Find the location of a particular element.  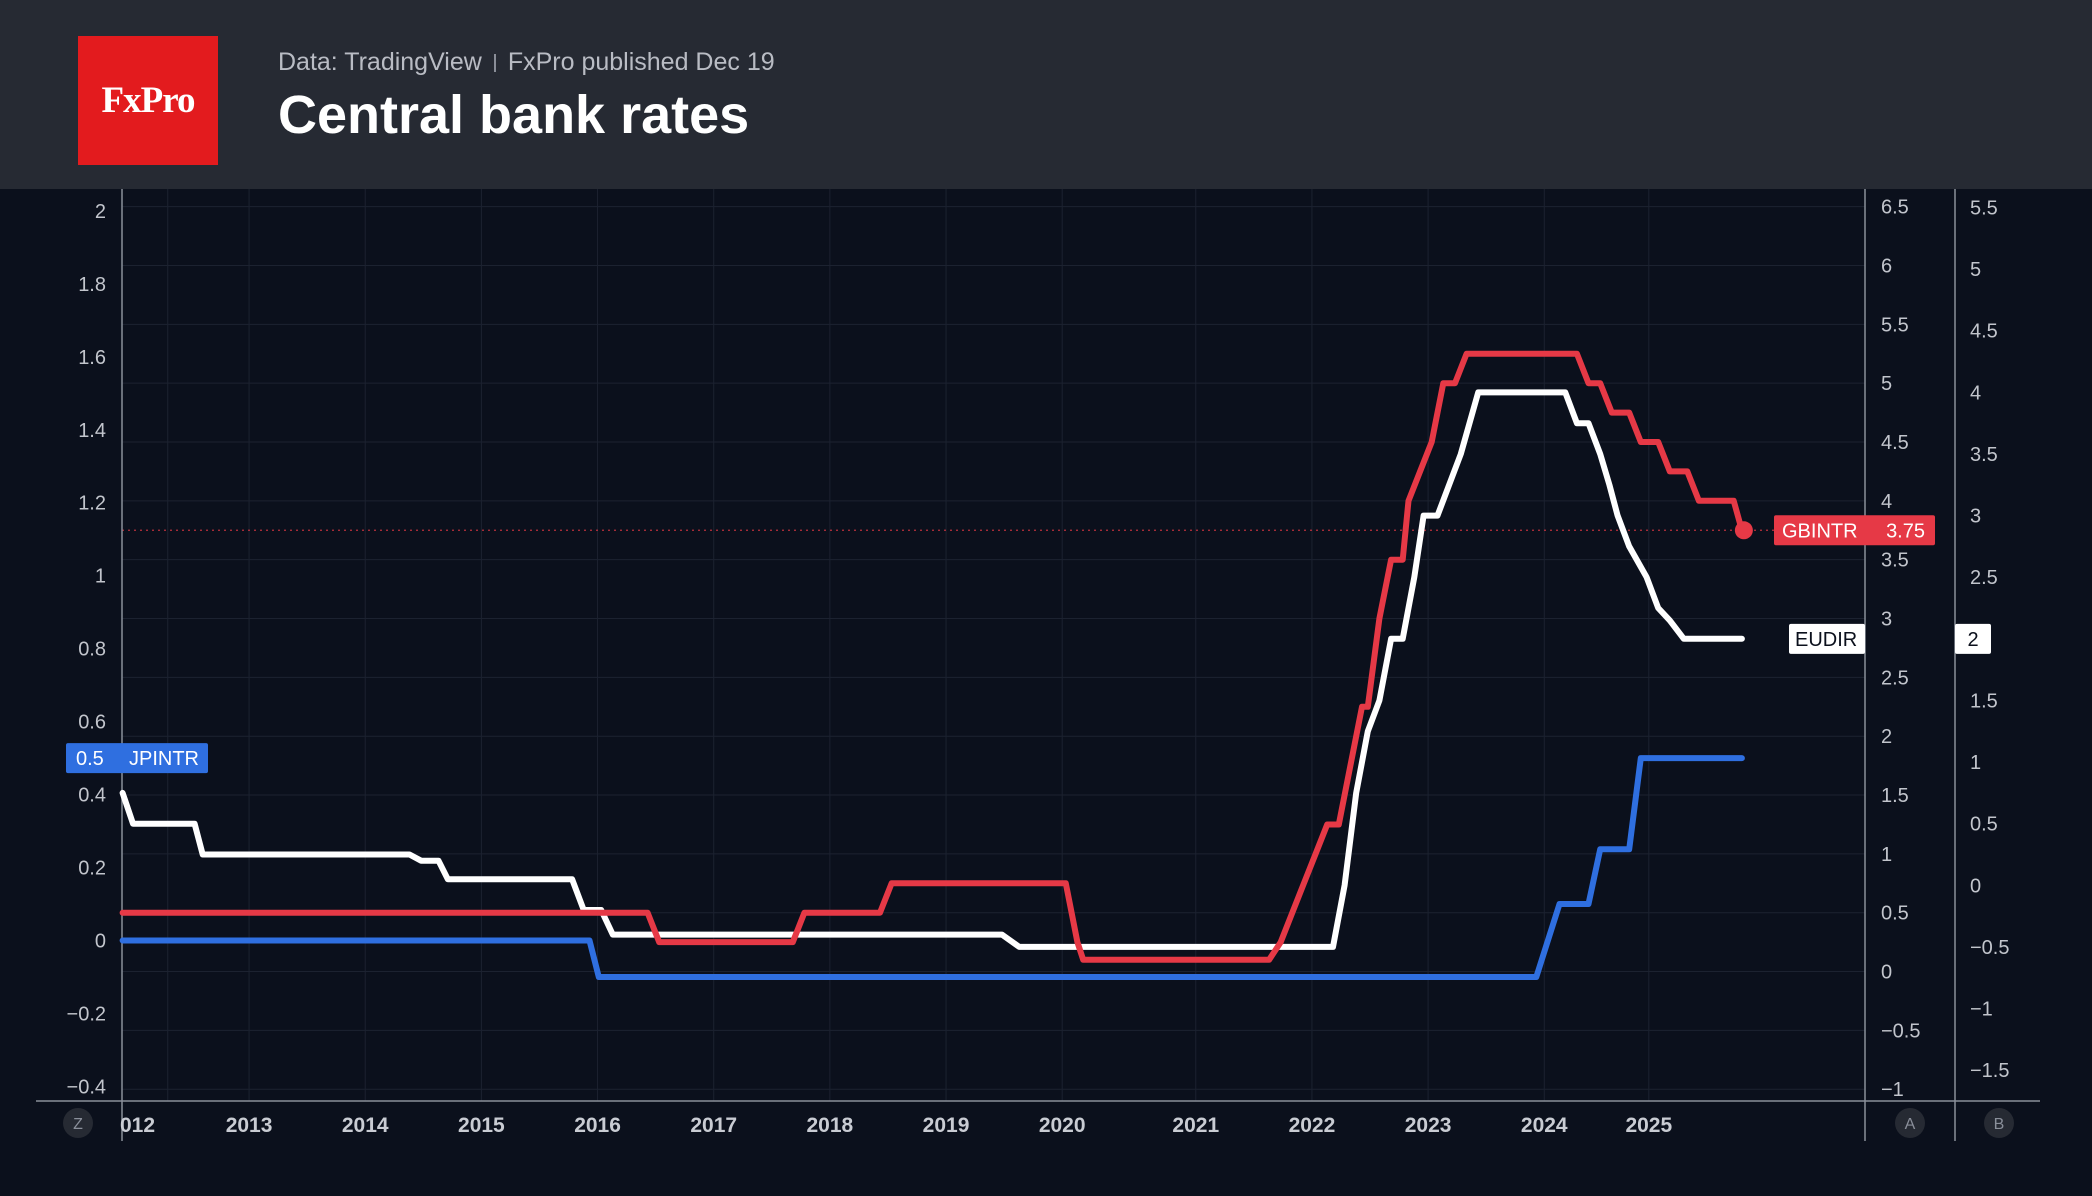

right-axis-b-tick-label: 1.5 is located at coordinates (1984, 701).